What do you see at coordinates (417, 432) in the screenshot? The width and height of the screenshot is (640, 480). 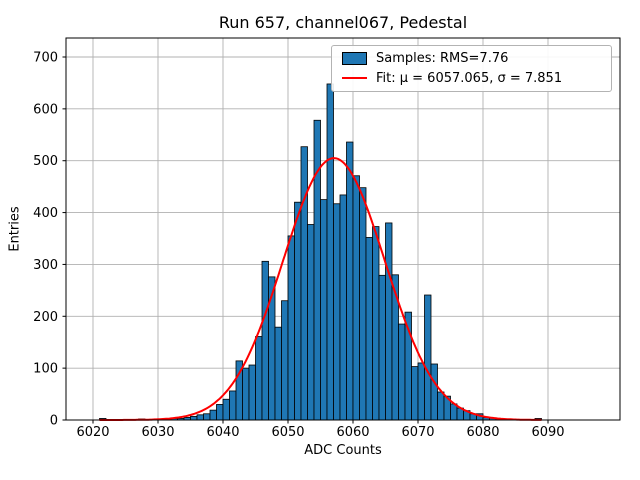 I see `x-tick-label: 6070` at bounding box center [417, 432].